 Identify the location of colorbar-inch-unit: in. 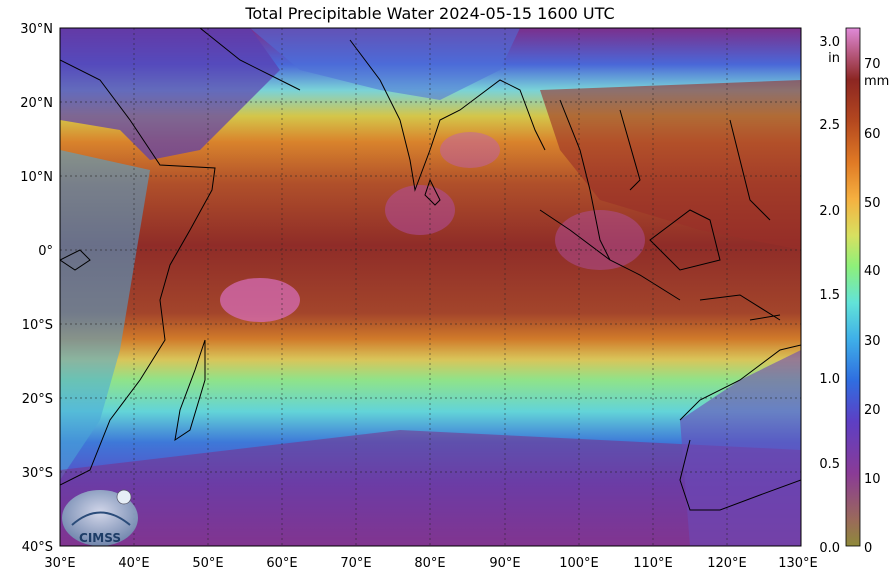
(834, 58).